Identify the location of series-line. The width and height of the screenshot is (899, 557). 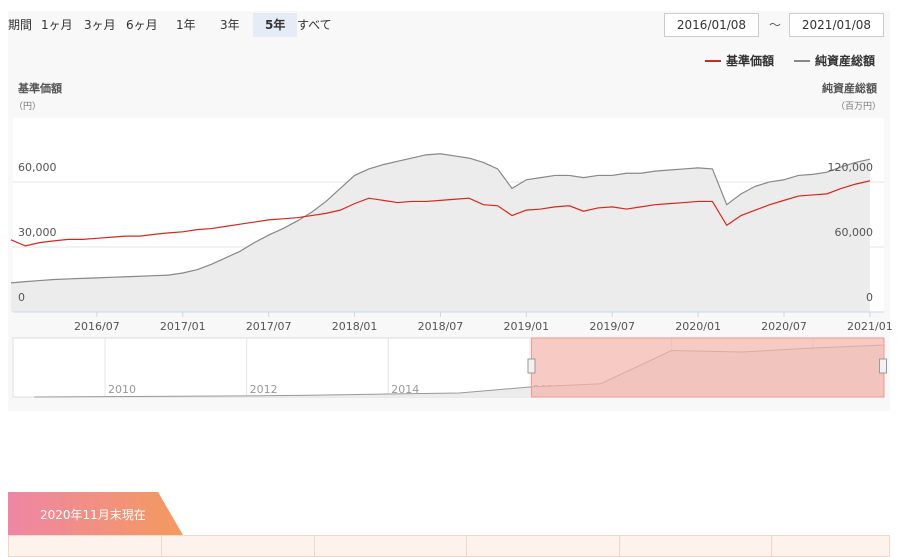
(440, 213).